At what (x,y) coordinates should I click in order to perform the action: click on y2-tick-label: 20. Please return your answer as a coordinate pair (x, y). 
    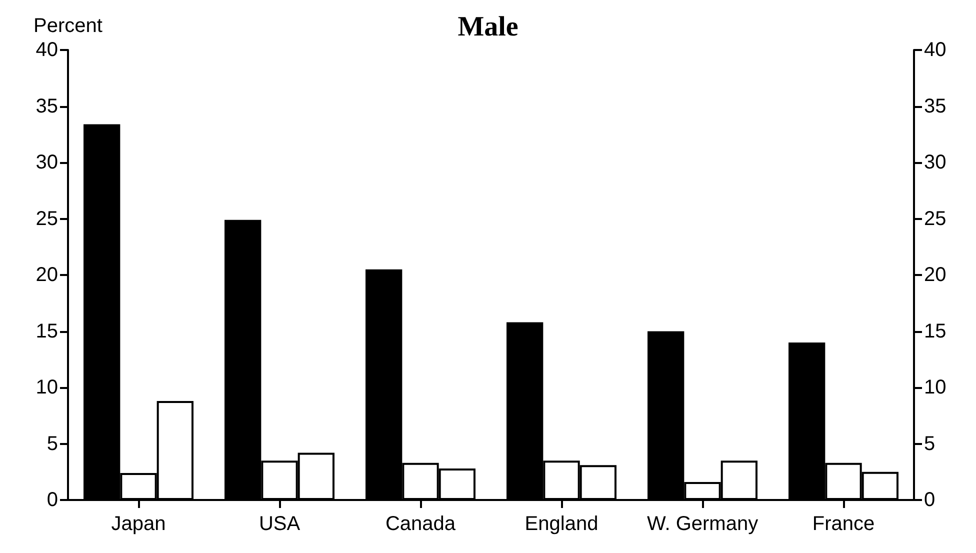
    Looking at the image, I should click on (935, 275).